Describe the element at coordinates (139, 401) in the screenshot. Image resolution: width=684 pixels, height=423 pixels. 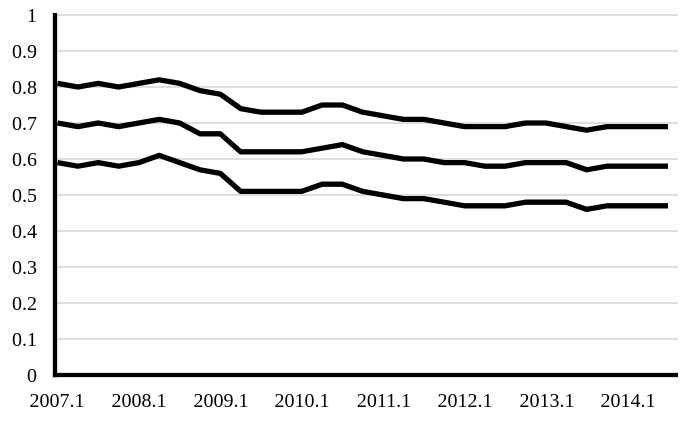
I see `x-tick-label: 2008.1` at that location.